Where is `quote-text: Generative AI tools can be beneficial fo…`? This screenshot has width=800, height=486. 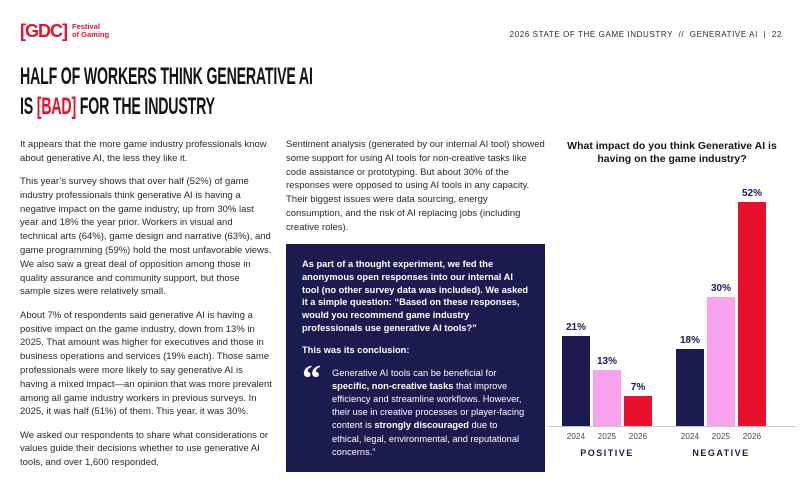
quote-text: Generative AI tools can be beneficial fo… is located at coordinates (430, 413).